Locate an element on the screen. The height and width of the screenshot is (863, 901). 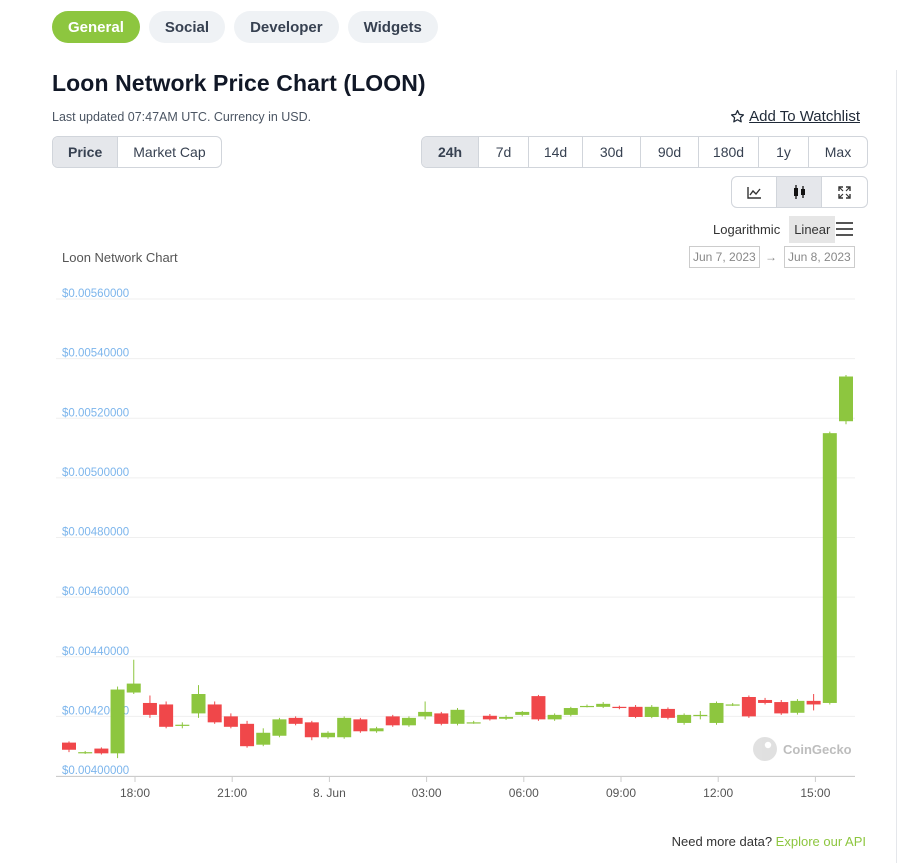
y-axis-label: $0.00480000 is located at coordinates (95, 533).